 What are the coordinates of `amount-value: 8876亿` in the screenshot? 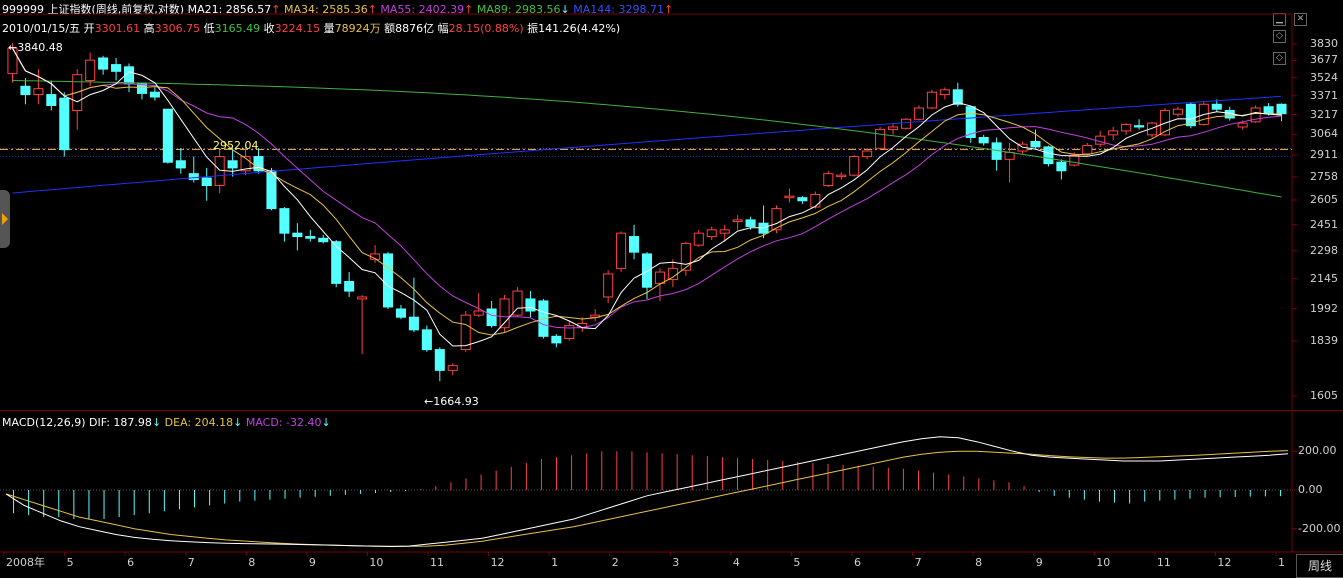 It's located at (415, 28).